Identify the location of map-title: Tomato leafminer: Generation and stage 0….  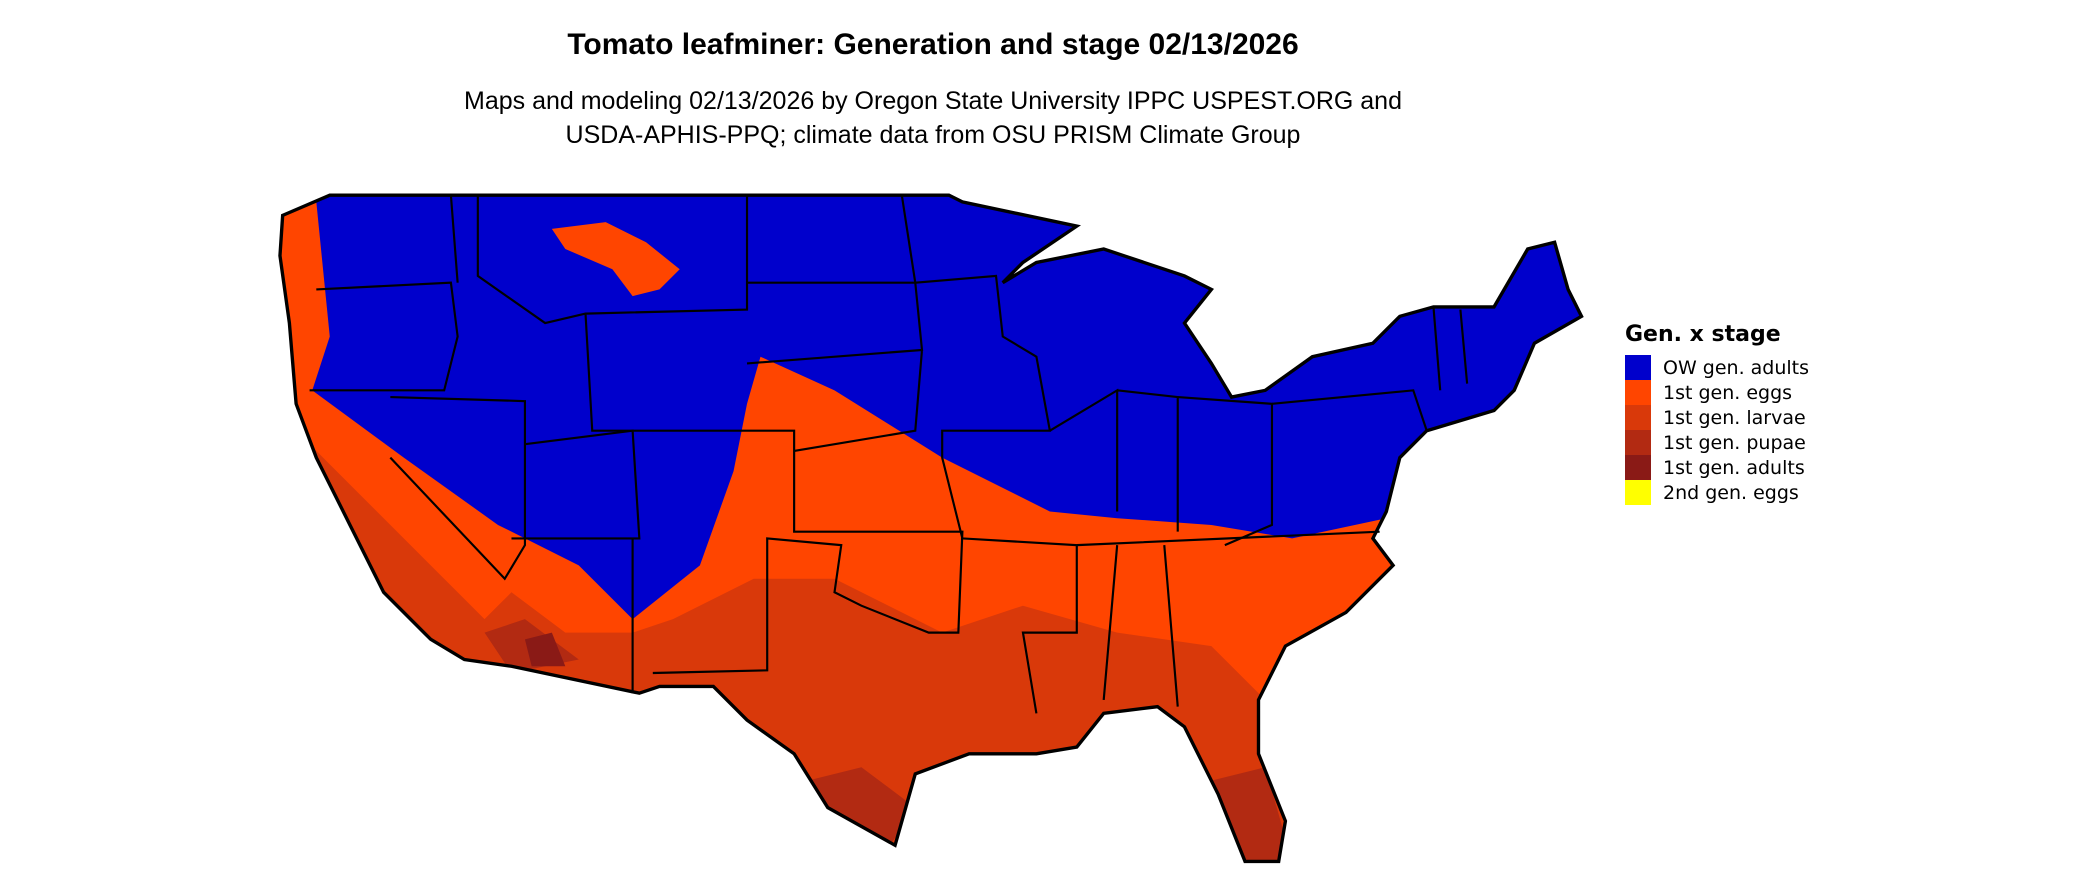
(933, 44).